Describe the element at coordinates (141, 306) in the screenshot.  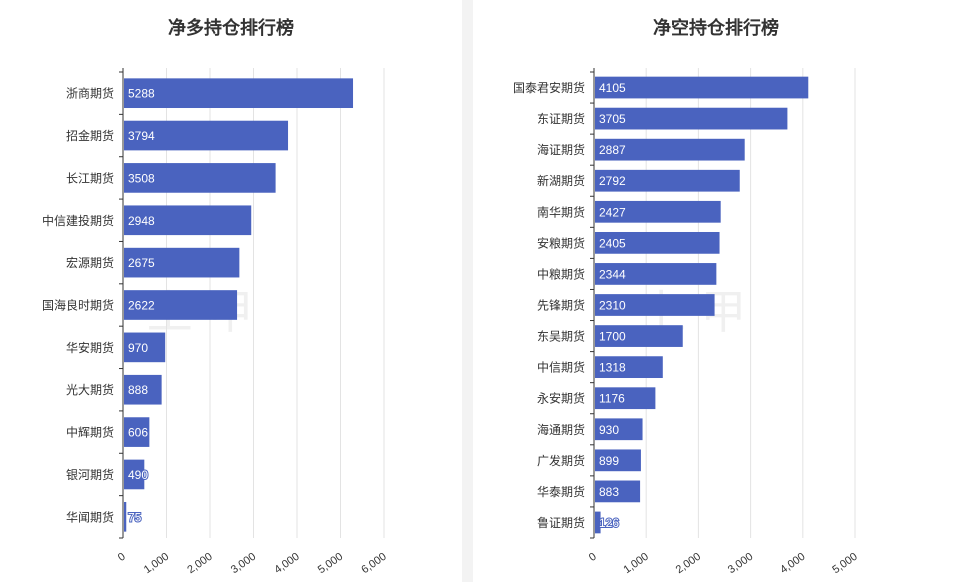
I see `net-long-value-label: 2622` at that location.